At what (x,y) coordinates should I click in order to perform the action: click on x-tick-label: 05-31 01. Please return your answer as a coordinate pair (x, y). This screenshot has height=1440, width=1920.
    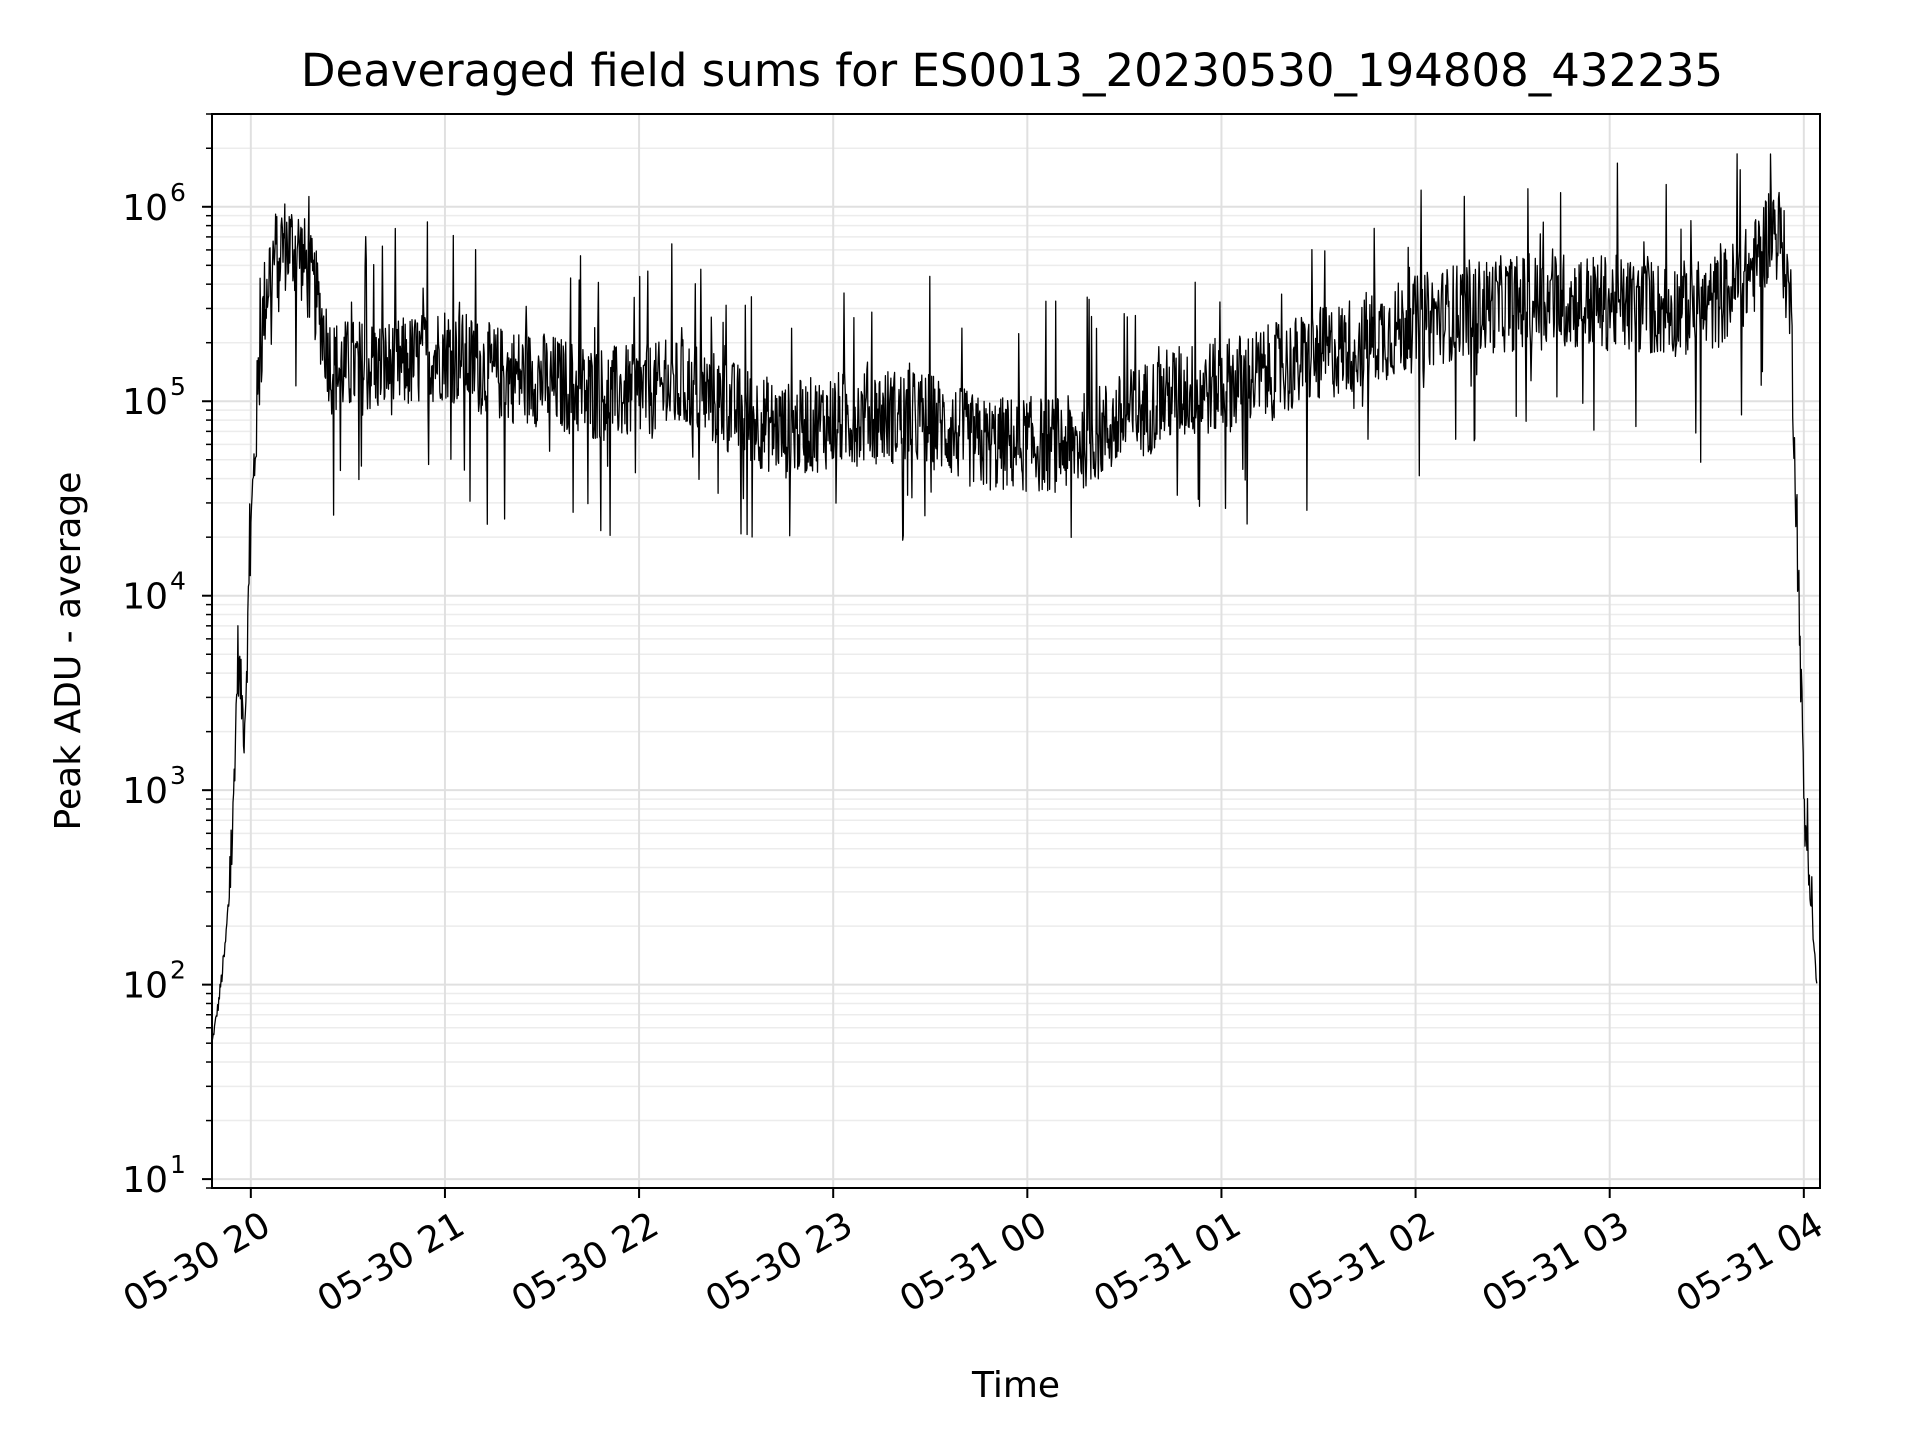
    Looking at the image, I should click on (1167, 1262).